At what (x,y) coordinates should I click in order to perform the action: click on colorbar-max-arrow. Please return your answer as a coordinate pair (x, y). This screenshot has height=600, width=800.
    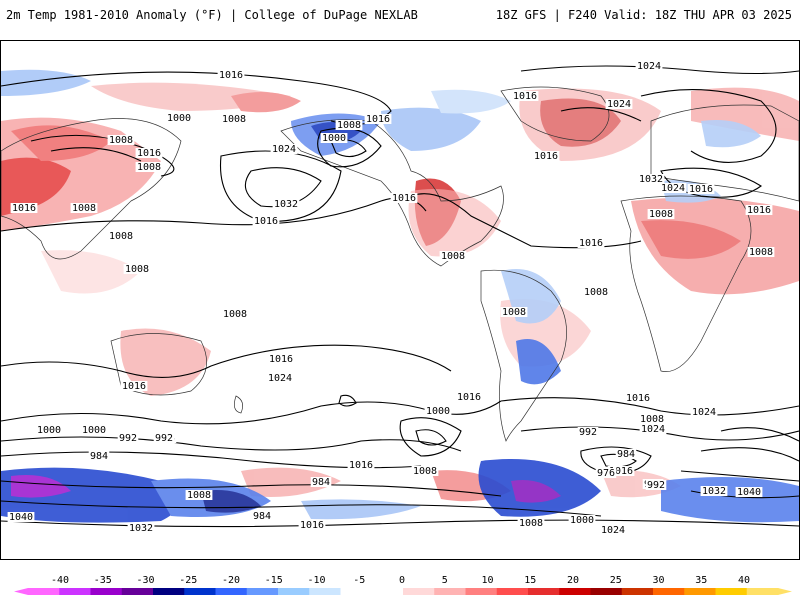
    Looking at the image, I should click on (785, 591).